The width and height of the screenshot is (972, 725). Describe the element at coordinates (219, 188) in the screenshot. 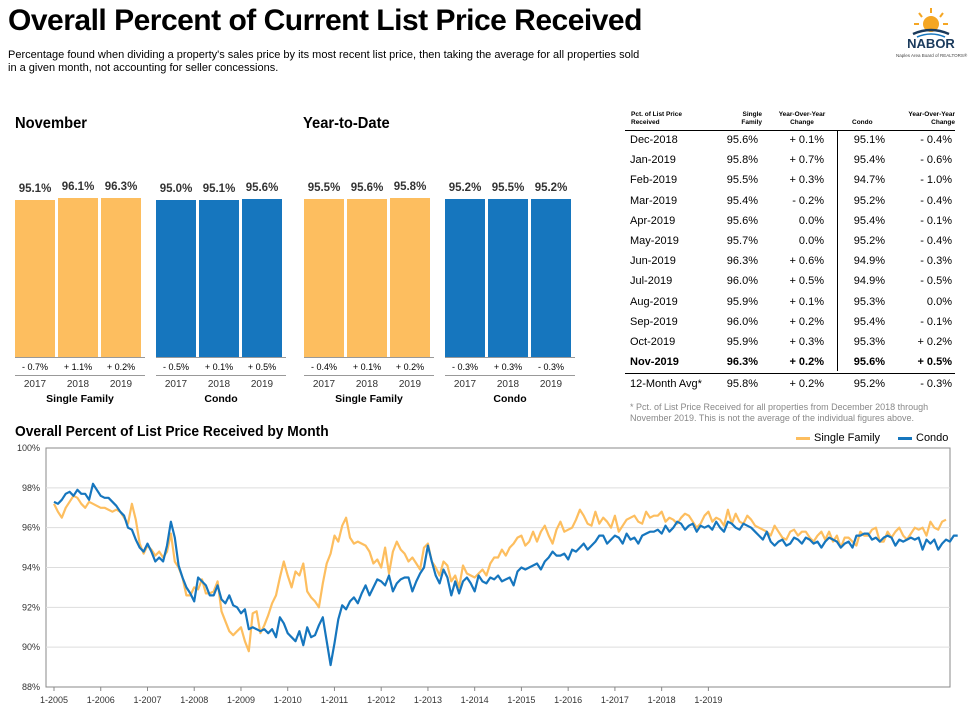

I see `bar-value-label: 95.1%` at that location.